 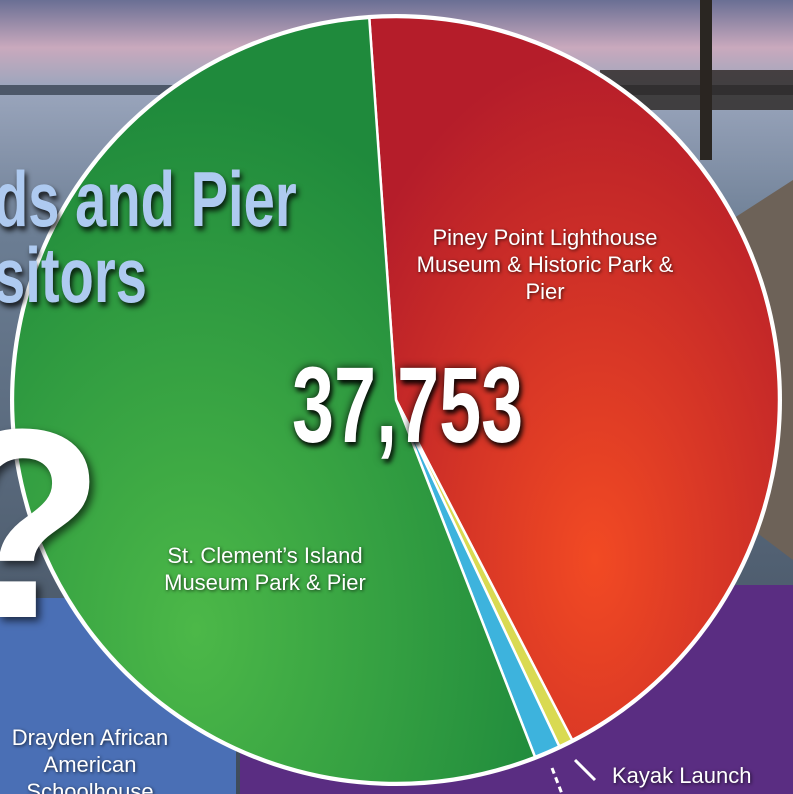 I want to click on question-mark: ?, so click(x=52, y=525).